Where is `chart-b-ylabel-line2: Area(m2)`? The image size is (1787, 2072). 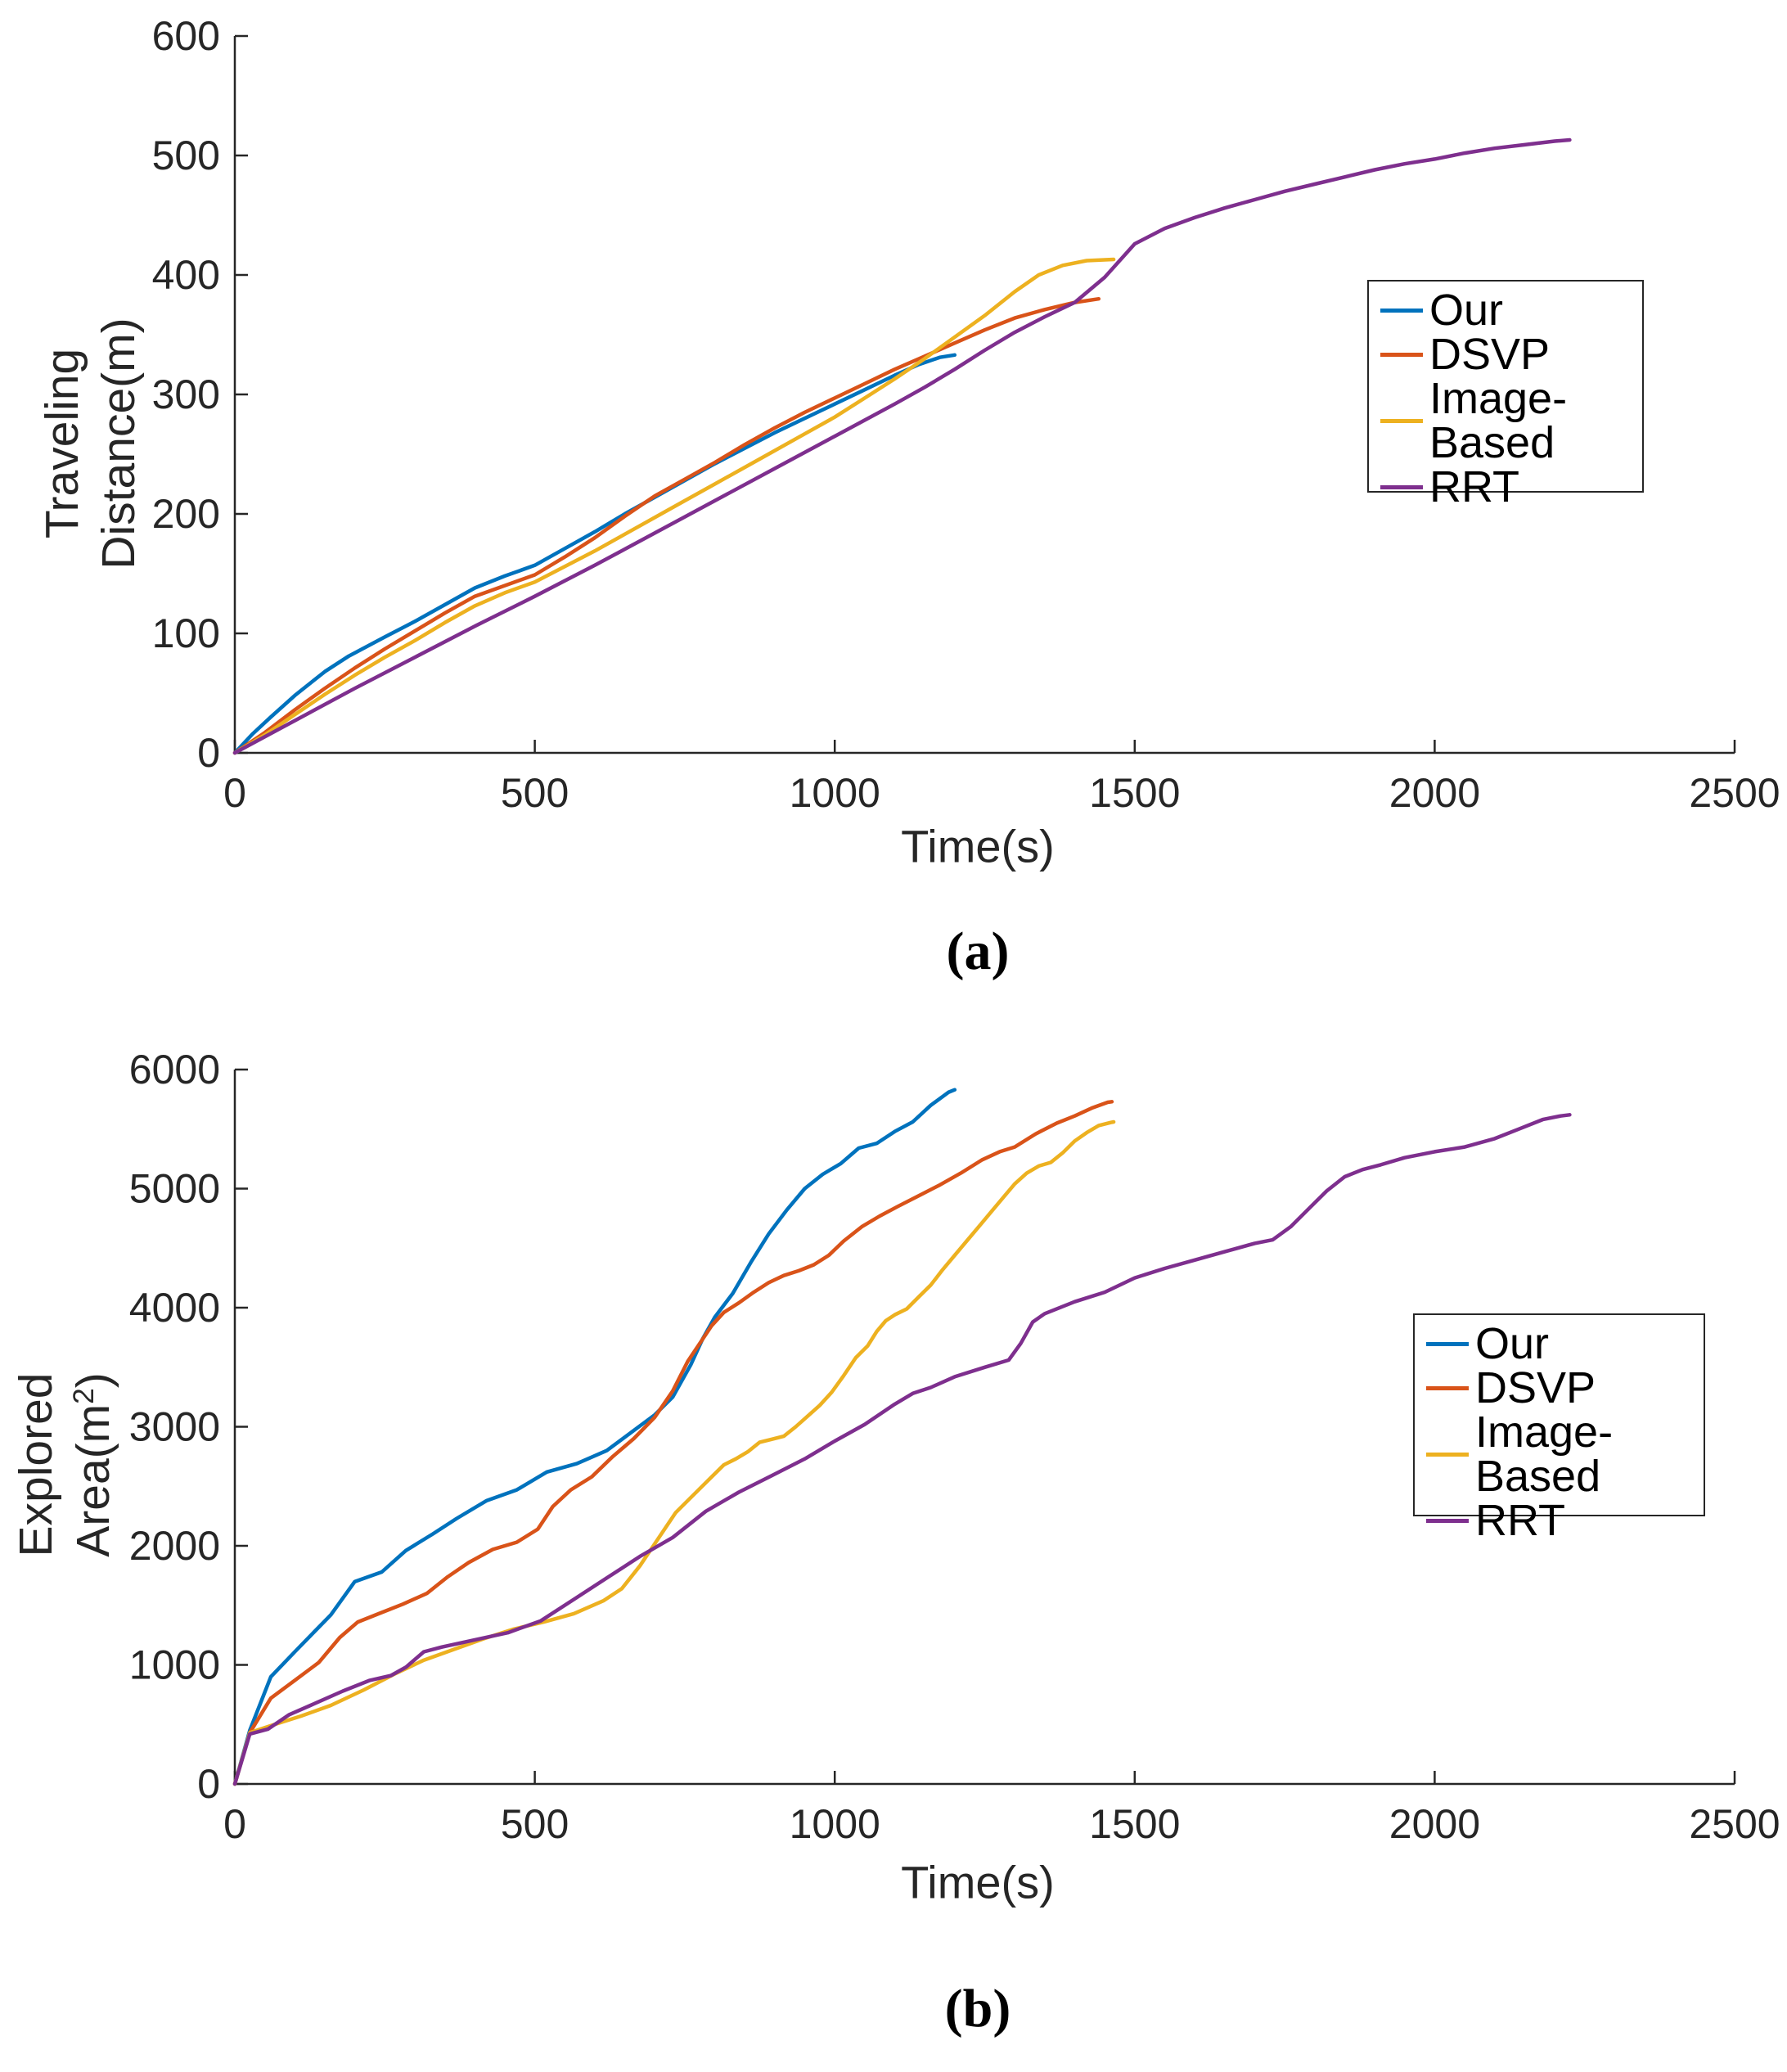
chart-b-ylabel-line2: Area(m2) is located at coordinates (93, 1464).